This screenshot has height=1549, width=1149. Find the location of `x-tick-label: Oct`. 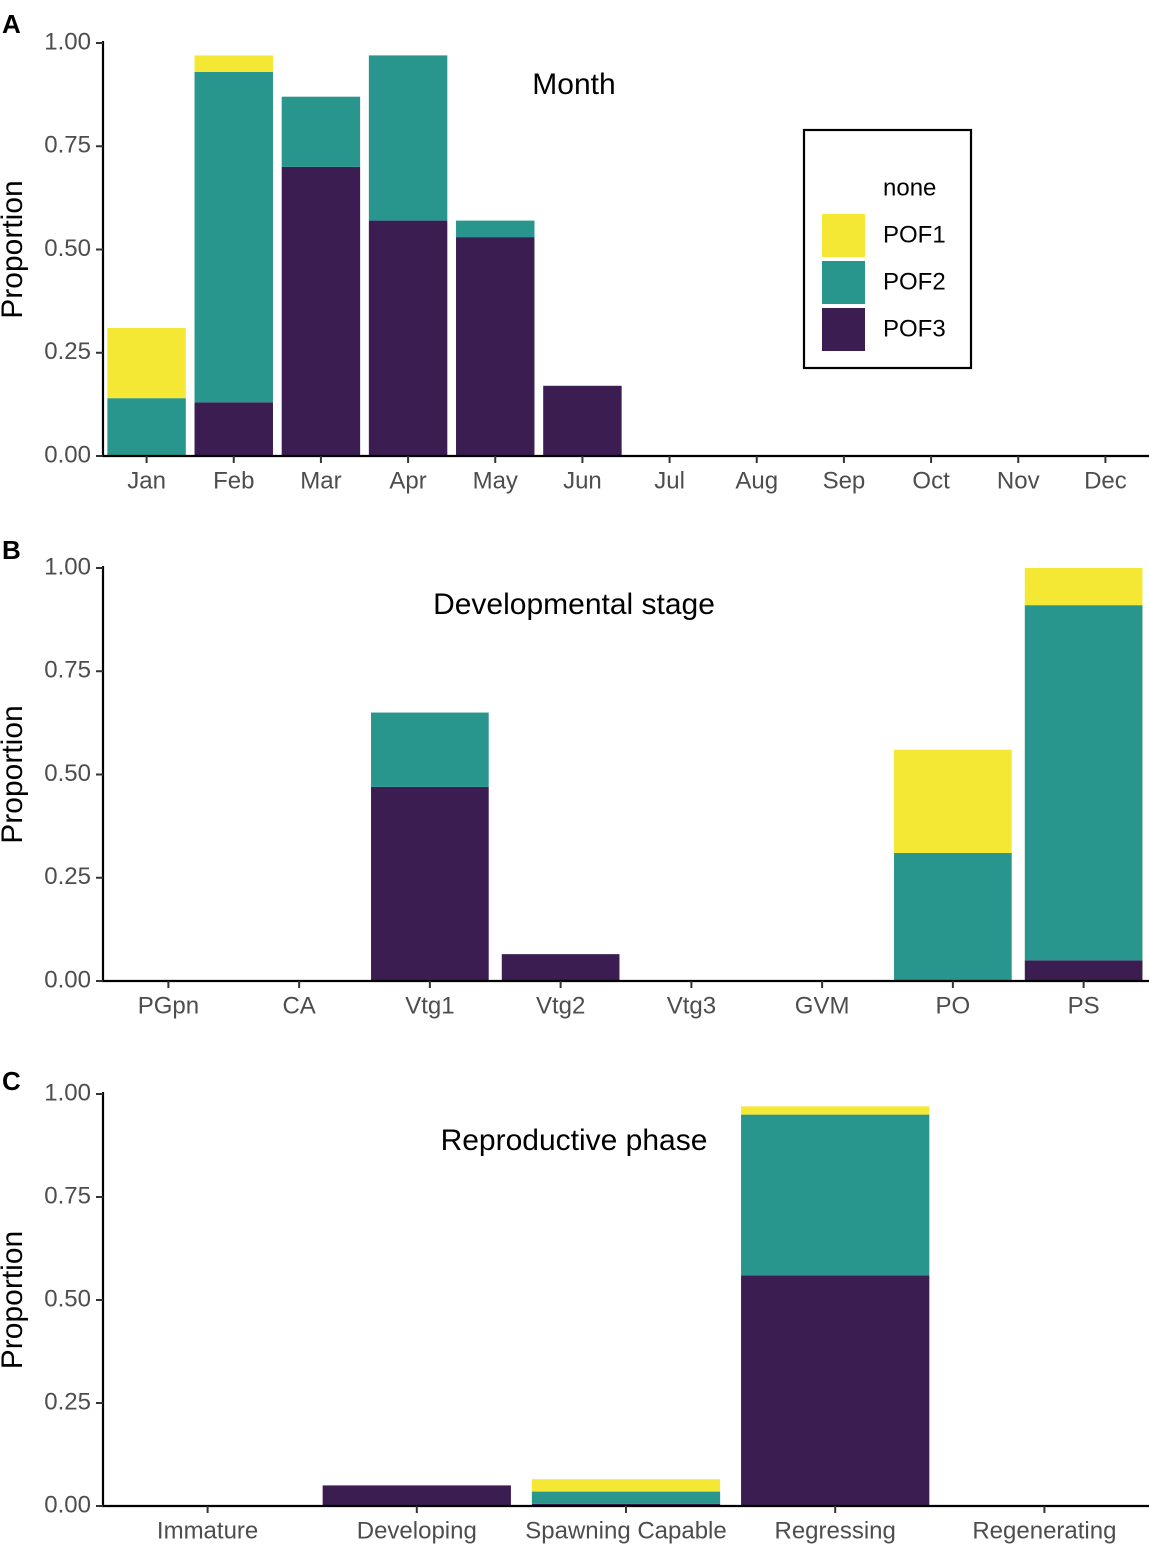

x-tick-label: Oct is located at coordinates (931, 480).